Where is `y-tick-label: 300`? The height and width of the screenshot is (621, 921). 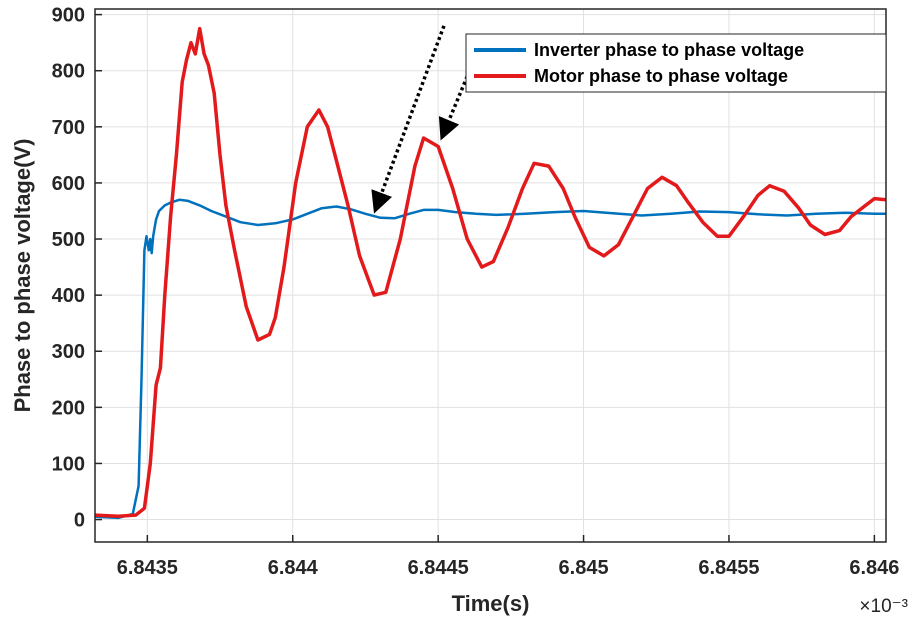
y-tick-label: 300 is located at coordinates (68, 352).